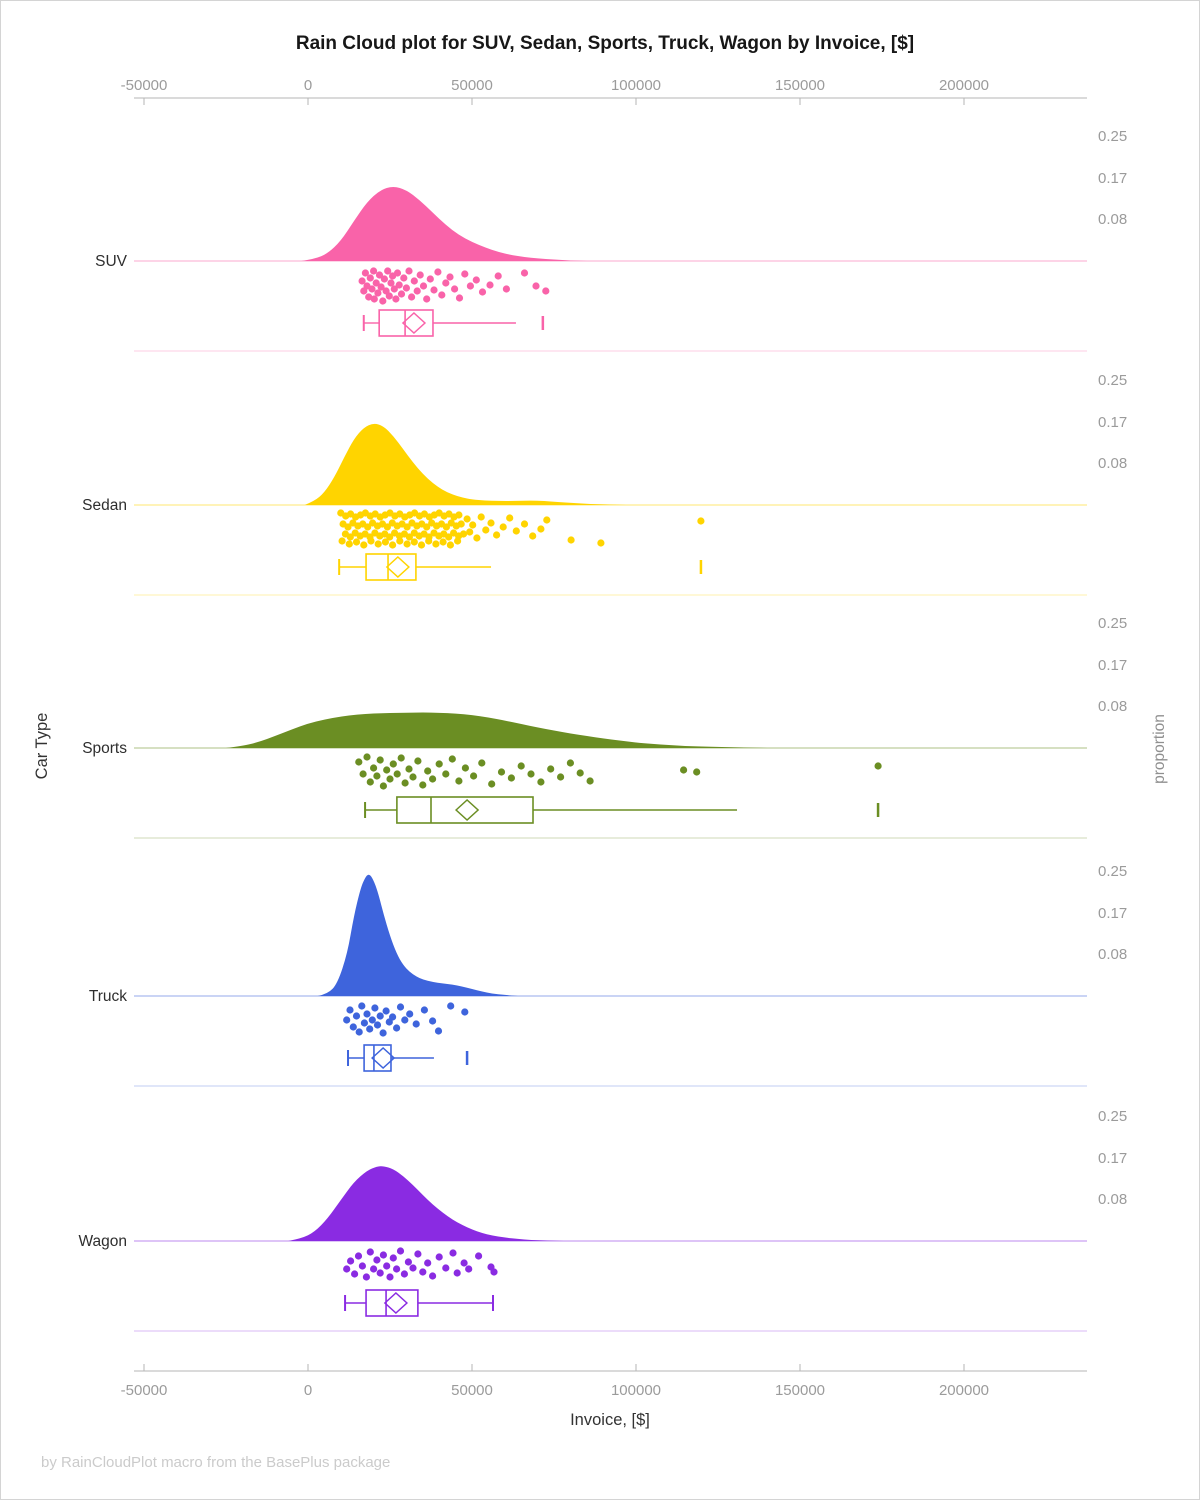  I want to click on y-axis-title-left: Car Type, so click(42, 746).